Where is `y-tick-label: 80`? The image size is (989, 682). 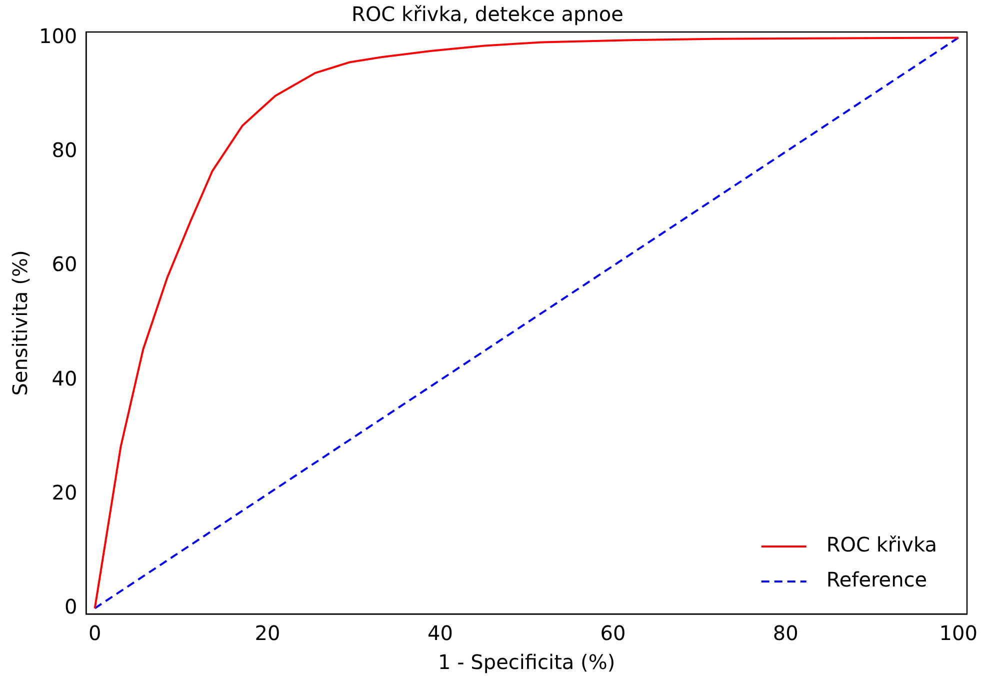 y-tick-label: 80 is located at coordinates (65, 150).